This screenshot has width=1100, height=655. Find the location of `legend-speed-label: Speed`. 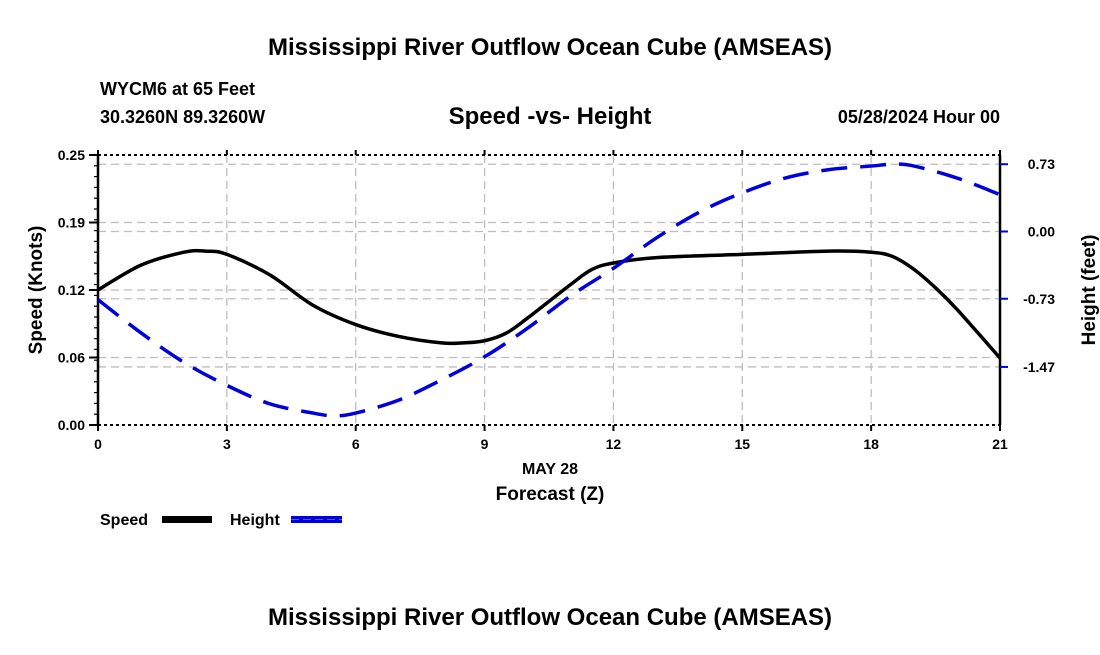

legend-speed-label: Speed is located at coordinates (124, 520).